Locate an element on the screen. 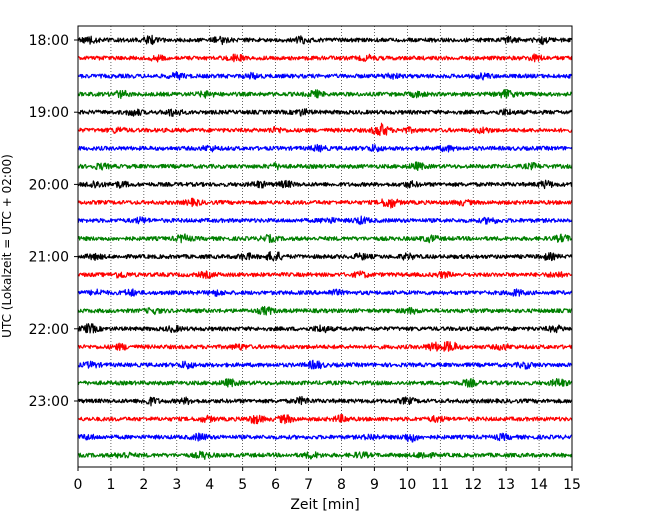  trace-1930 is located at coordinates (325, 148).